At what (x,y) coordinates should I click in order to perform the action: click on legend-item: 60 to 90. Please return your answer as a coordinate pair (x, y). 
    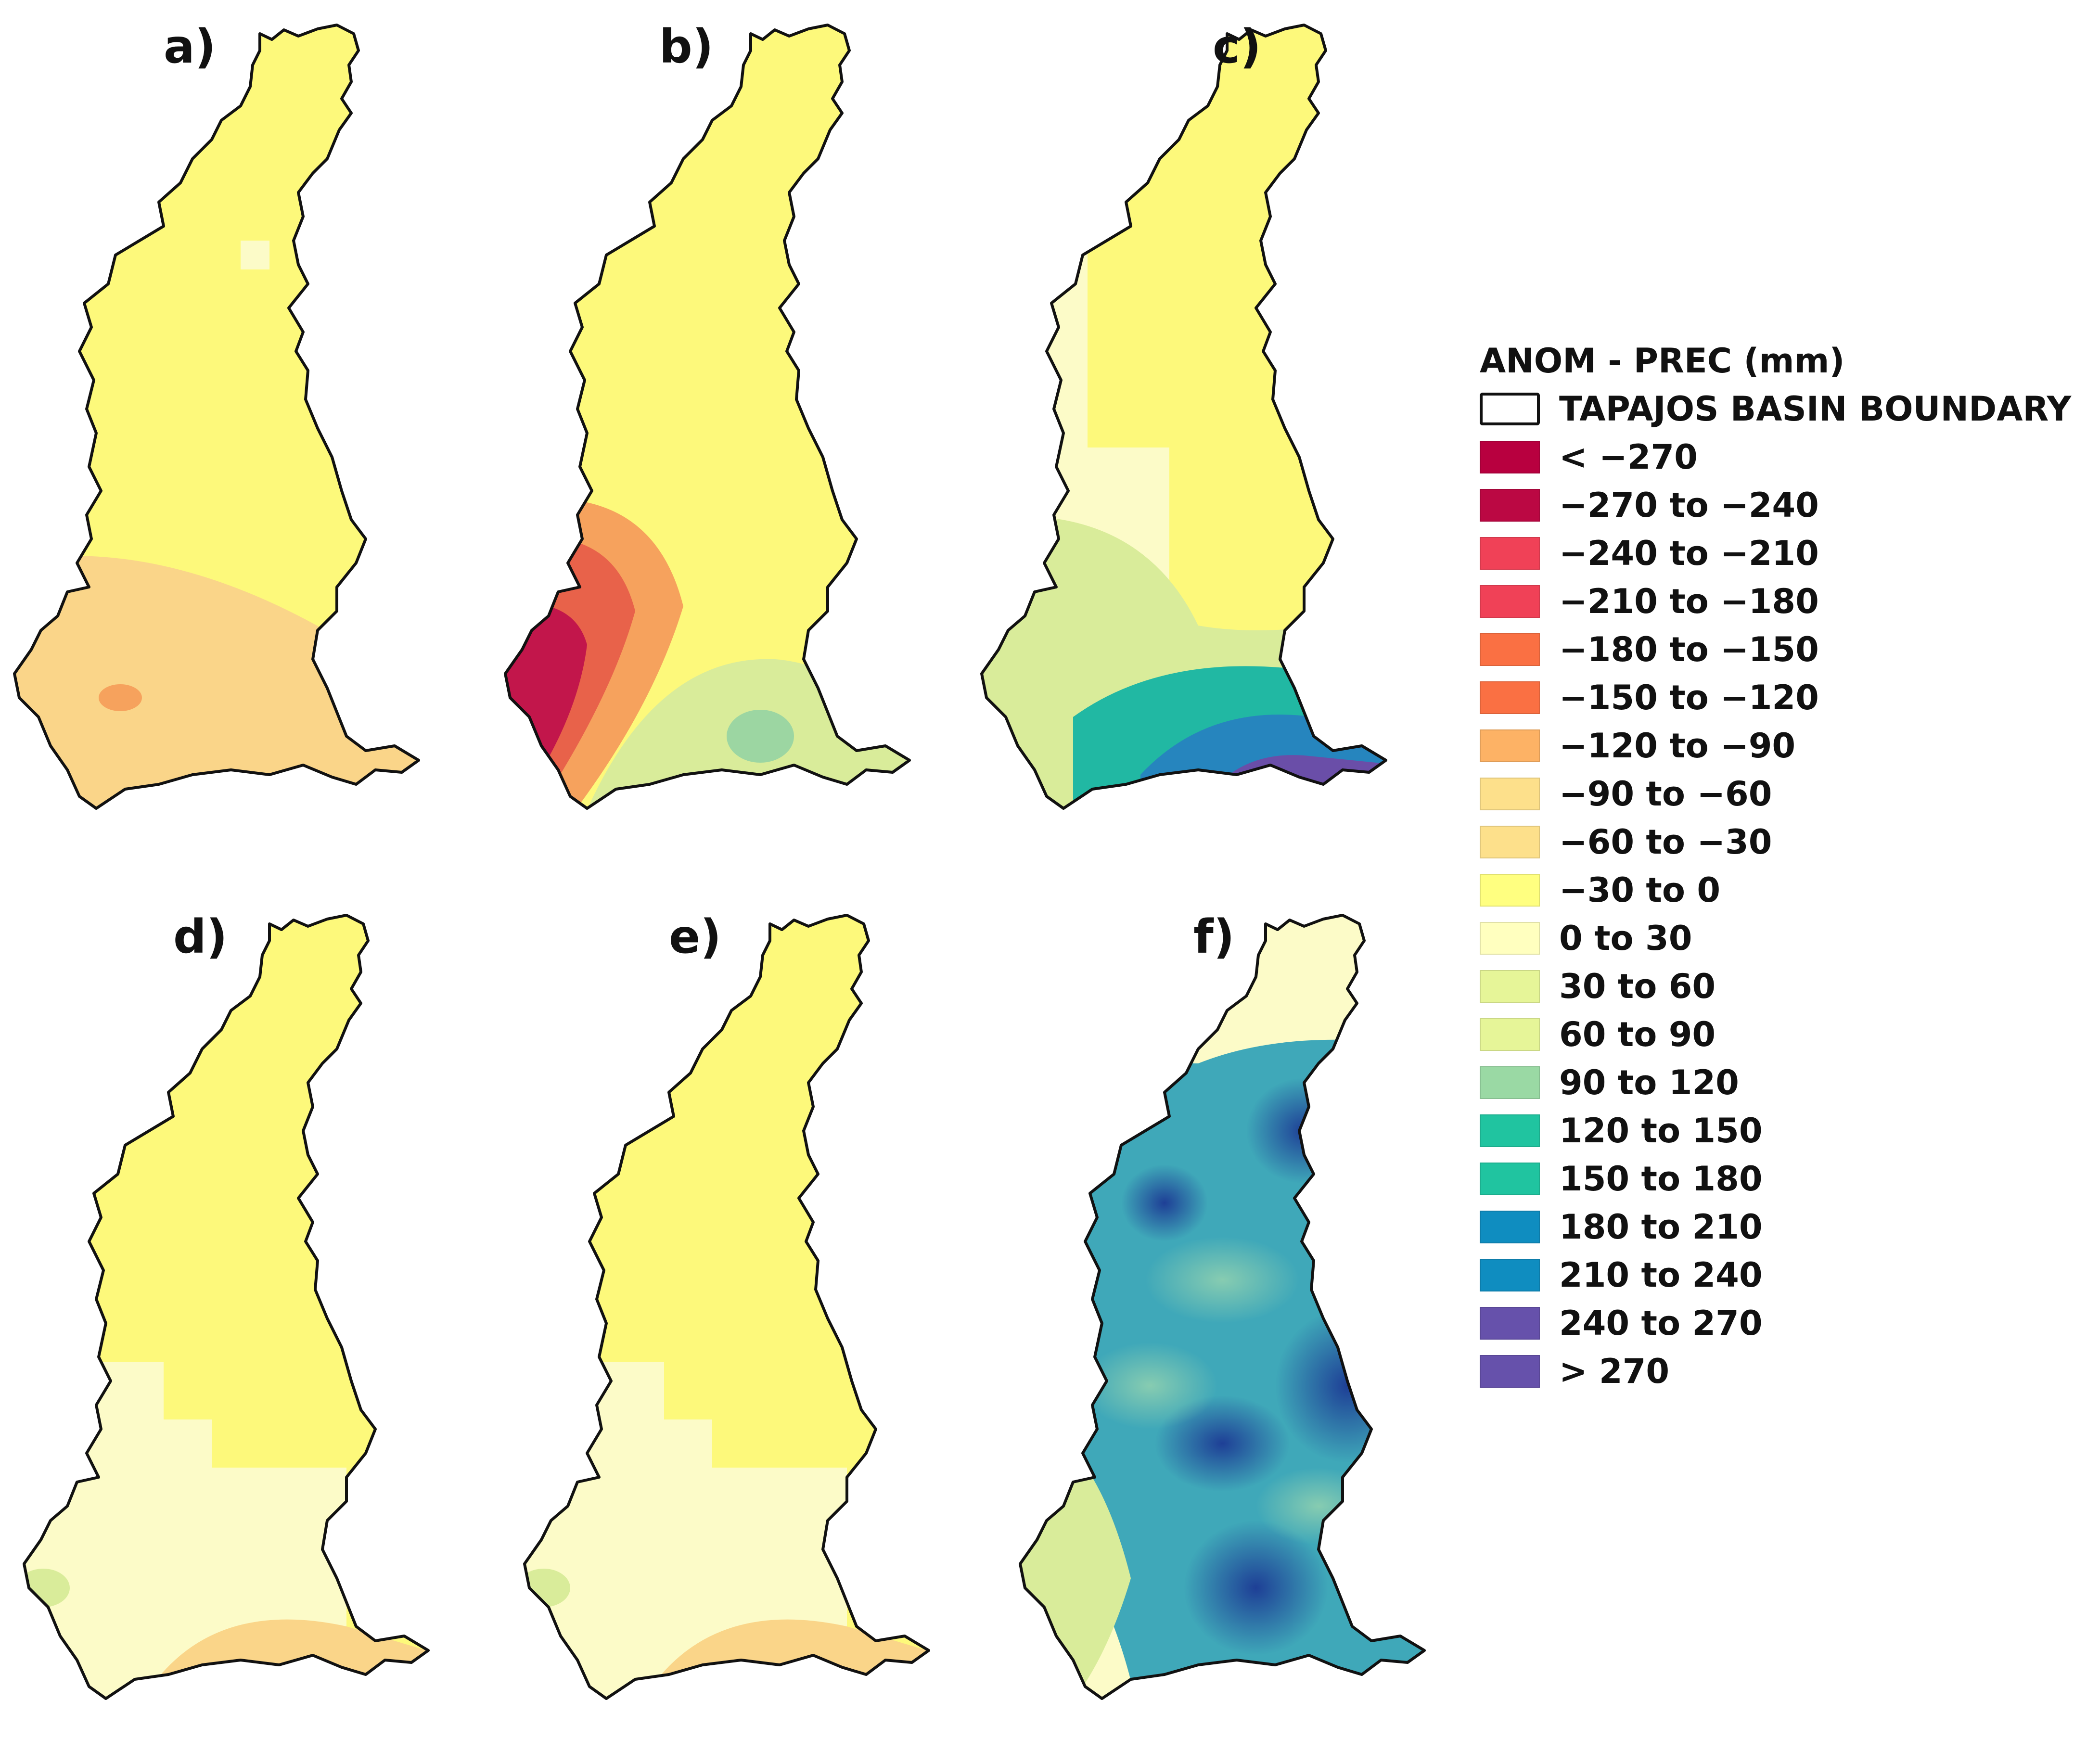
    Looking at the image, I should click on (1780, 1034).